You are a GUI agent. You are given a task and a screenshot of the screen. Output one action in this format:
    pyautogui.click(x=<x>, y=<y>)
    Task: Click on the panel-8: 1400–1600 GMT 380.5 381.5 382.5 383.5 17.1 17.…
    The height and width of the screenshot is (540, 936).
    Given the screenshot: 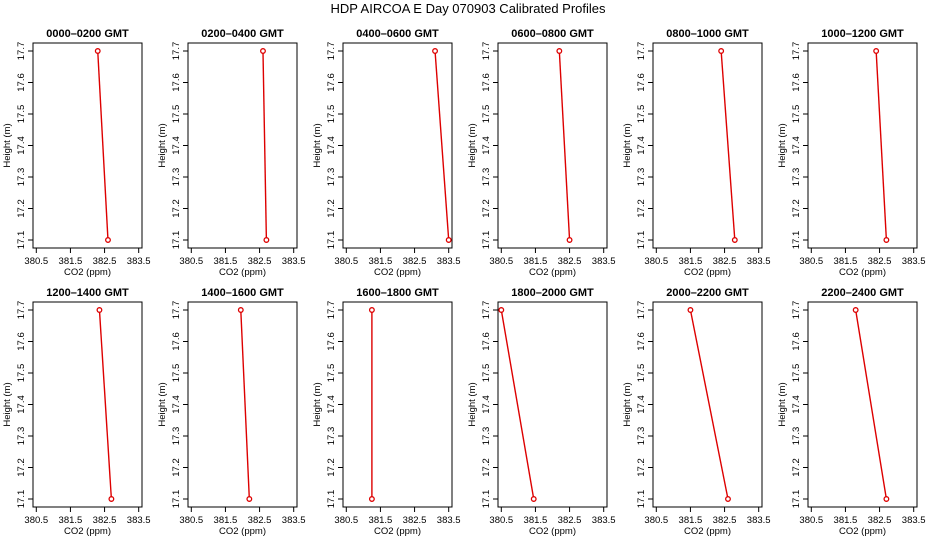 What is the action you would take?
    pyautogui.click(x=231, y=412)
    